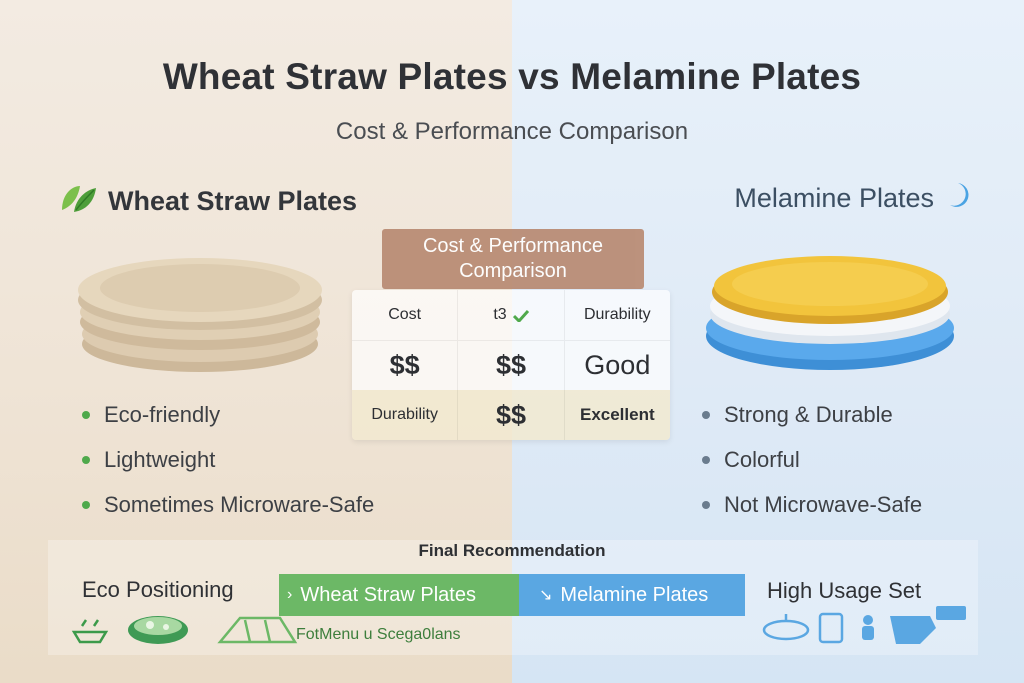 This screenshot has width=1024, height=683. What do you see at coordinates (228, 460) in the screenshot?
I see `list-item: Lightweight` at bounding box center [228, 460].